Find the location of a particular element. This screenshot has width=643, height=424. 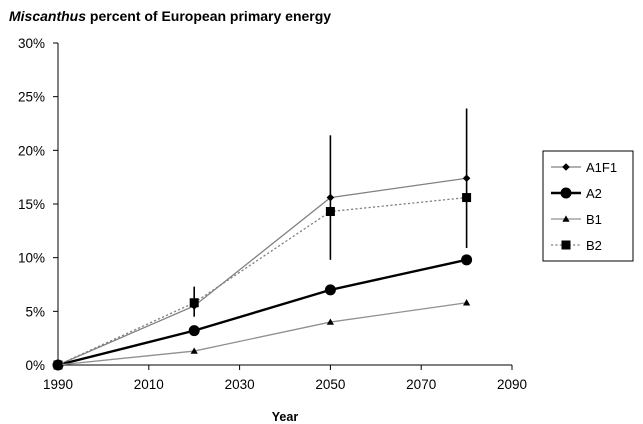

legend-box is located at coordinates (588, 206).